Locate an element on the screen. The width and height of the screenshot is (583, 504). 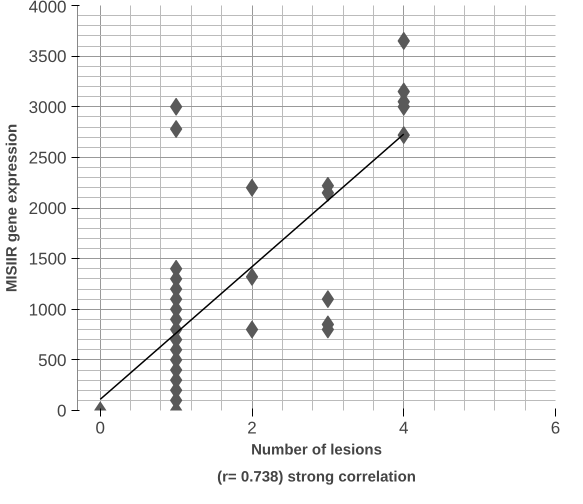
y-tick-label: 2500 is located at coordinates (47, 158).